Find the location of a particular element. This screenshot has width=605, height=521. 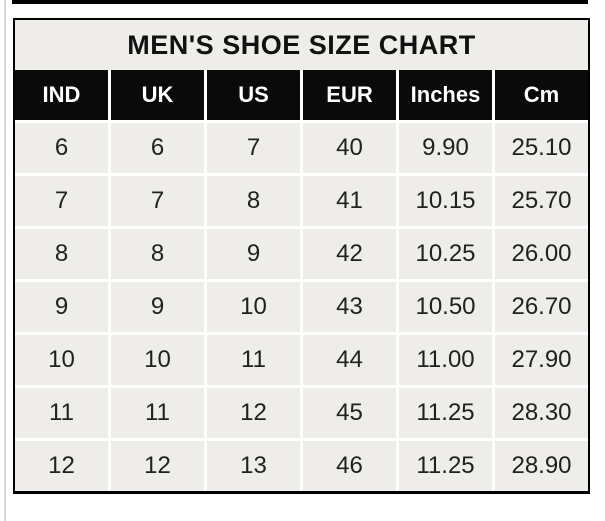

cell-row5-eur: 44 is located at coordinates (349, 360).